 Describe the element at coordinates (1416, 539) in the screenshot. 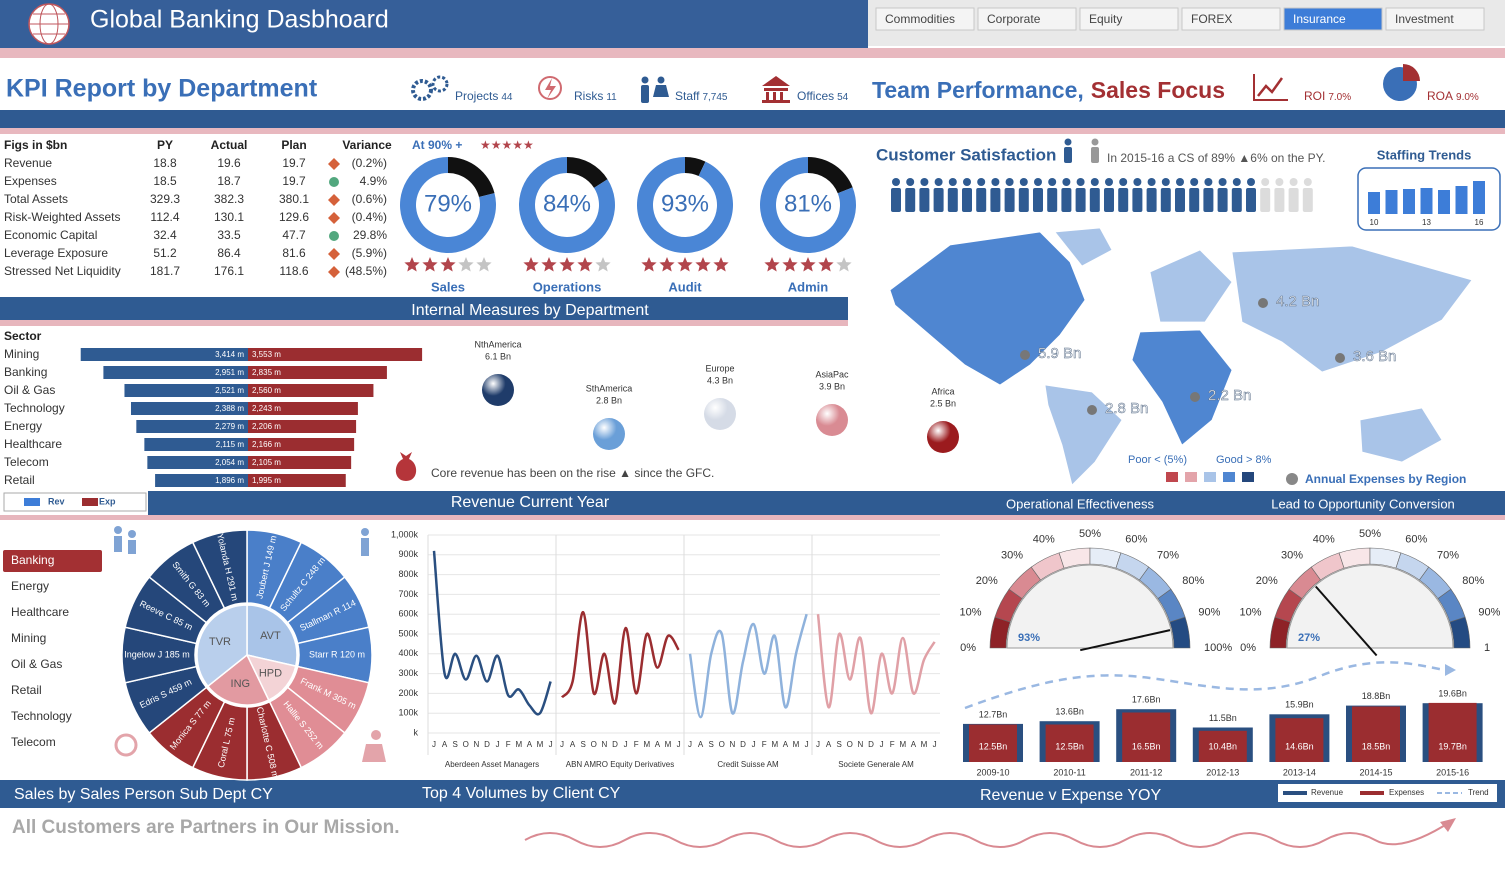

I see `gauge-tick-label: 60%` at that location.